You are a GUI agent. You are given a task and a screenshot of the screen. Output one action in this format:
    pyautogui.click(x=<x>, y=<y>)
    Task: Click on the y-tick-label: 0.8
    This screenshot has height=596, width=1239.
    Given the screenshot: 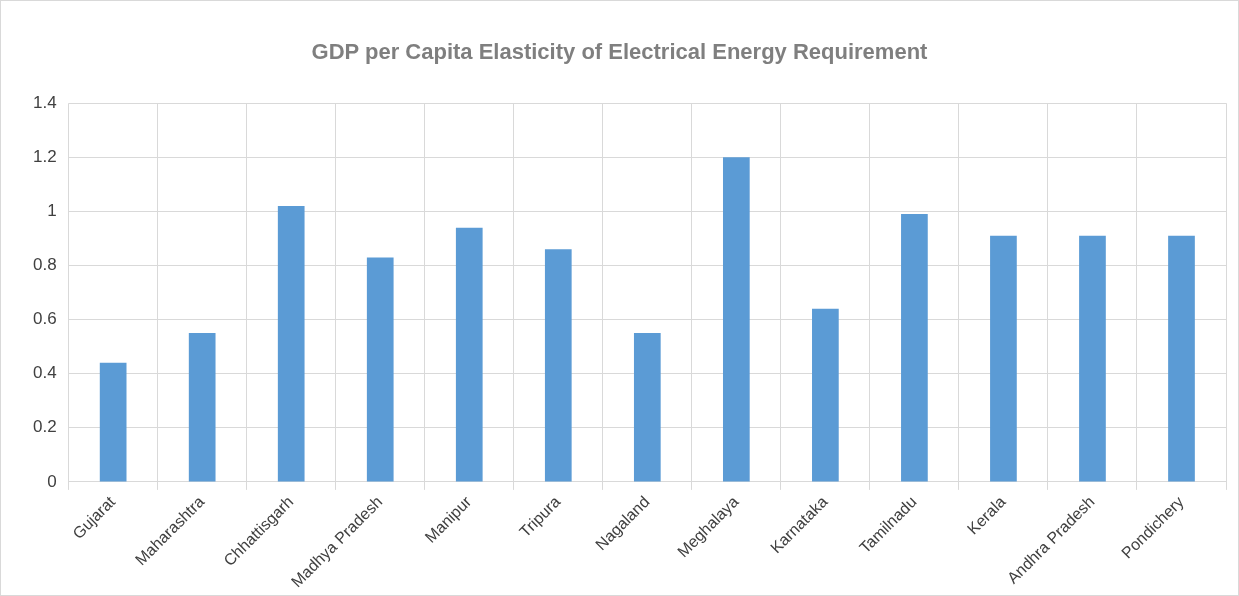 What is the action you would take?
    pyautogui.click(x=44, y=265)
    